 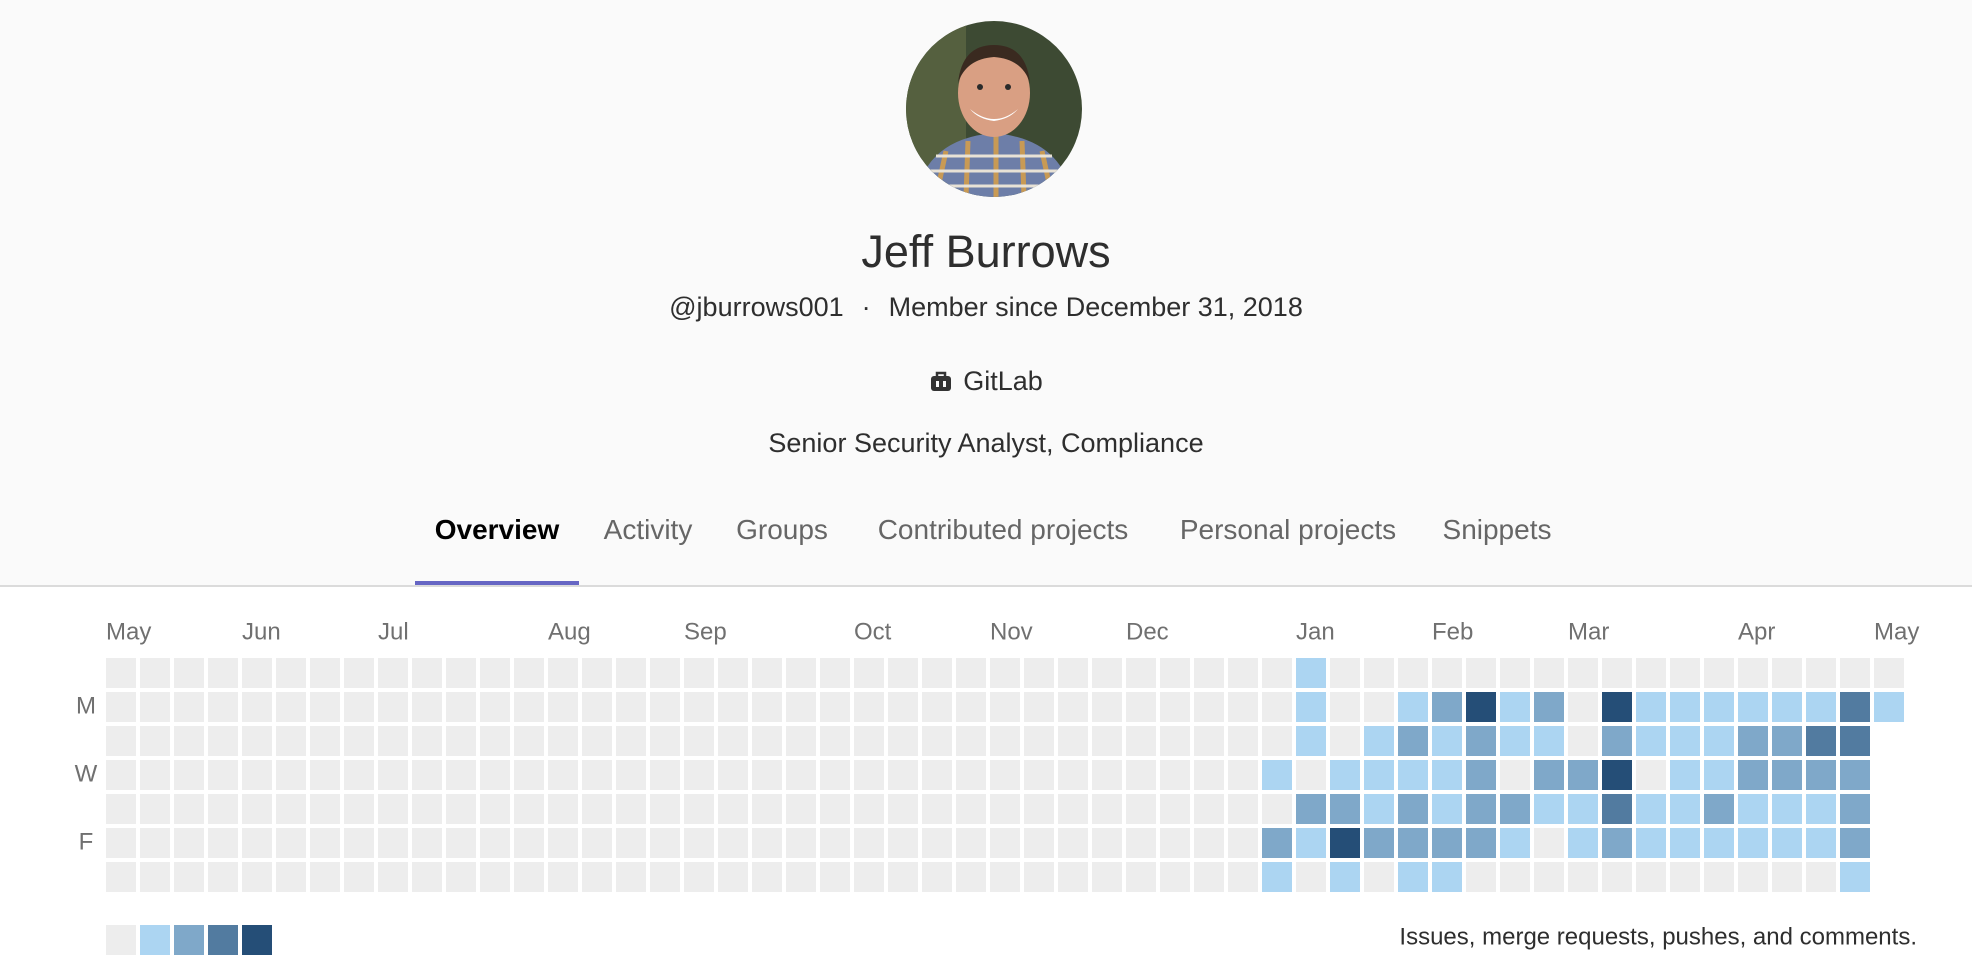 I want to click on month-label: Jul, so click(x=393, y=631).